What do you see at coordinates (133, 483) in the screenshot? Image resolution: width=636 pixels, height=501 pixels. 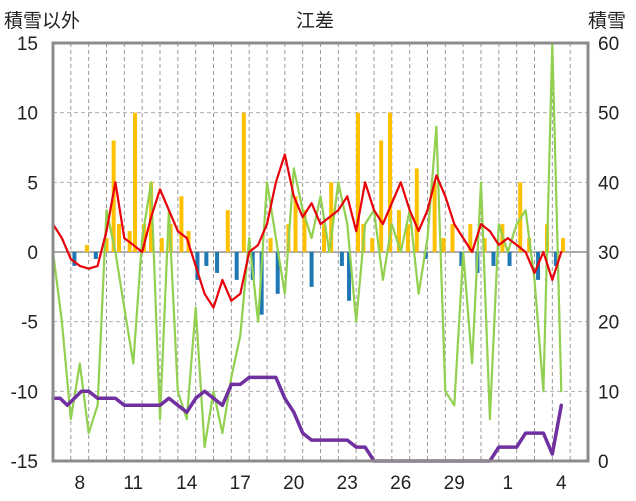 I see `x-tick-label: 11` at bounding box center [133, 483].